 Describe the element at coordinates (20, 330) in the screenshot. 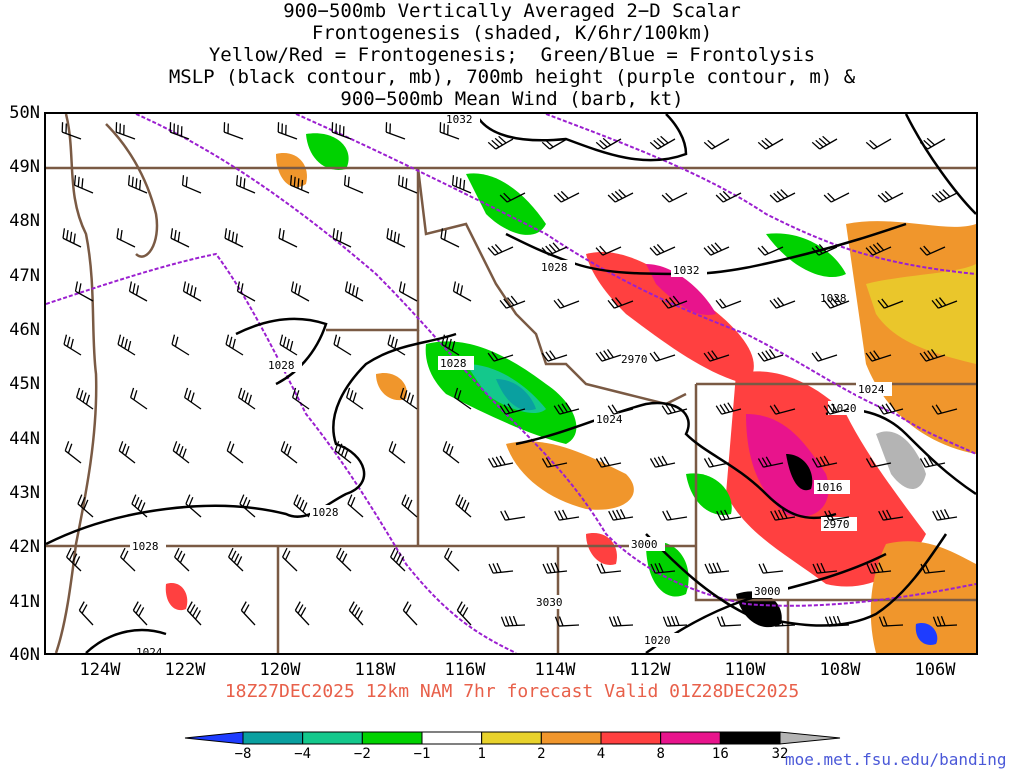

I see `lat-label-46n: 46N` at that location.